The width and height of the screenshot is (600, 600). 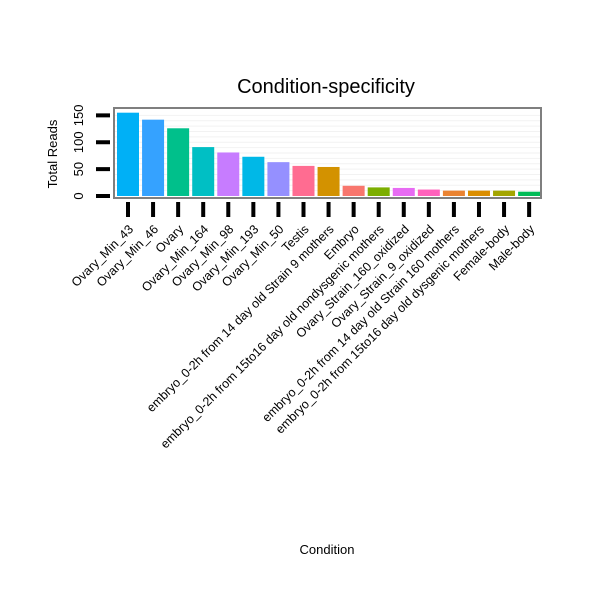 What do you see at coordinates (327, 549) in the screenshot?
I see `x-axis-title: Condition` at bounding box center [327, 549].